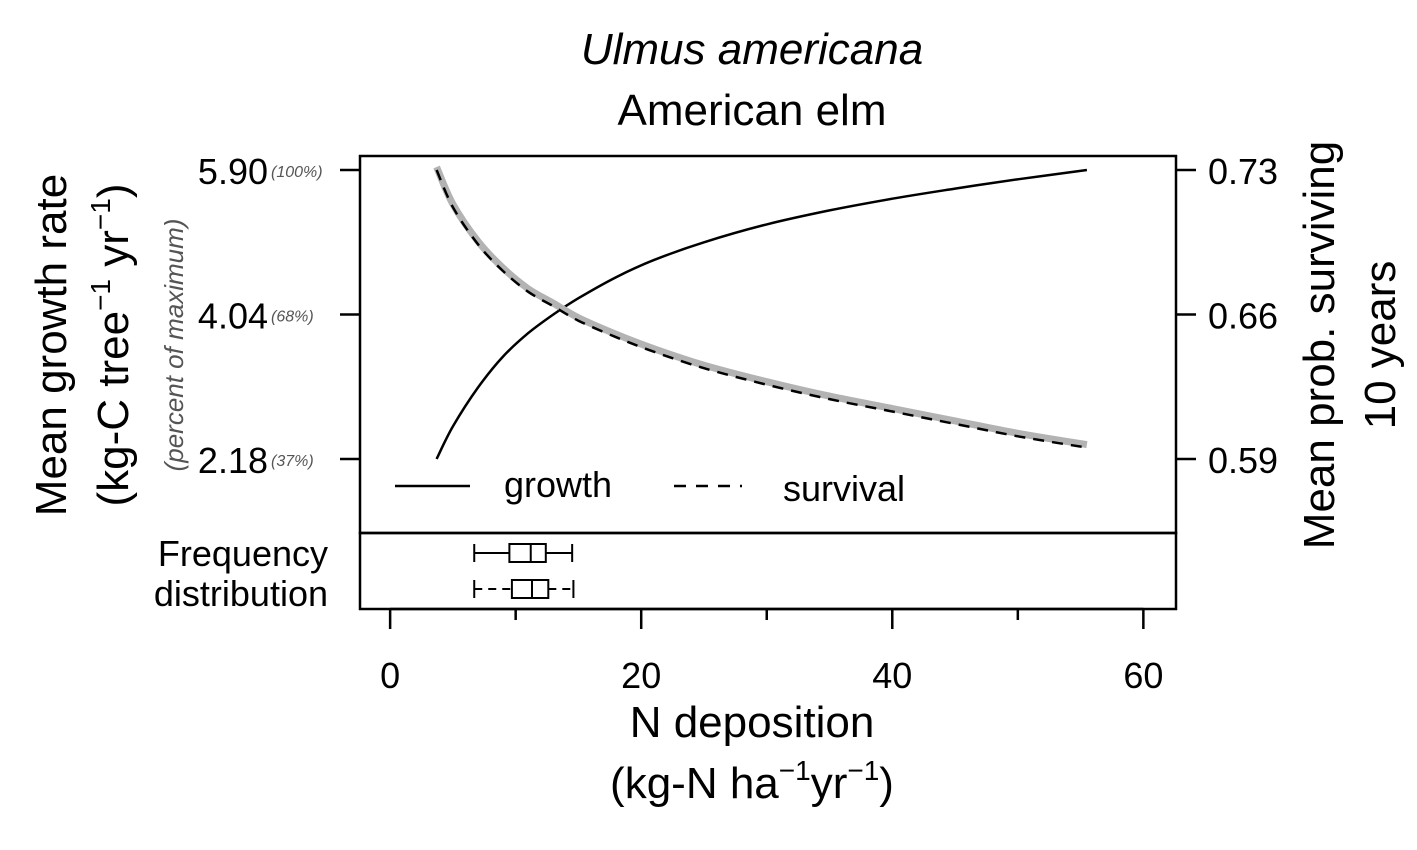 This screenshot has width=1417, height=850. I want to click on x-axis-label-units: (kg-N ha−1yr−1), so click(752, 781).